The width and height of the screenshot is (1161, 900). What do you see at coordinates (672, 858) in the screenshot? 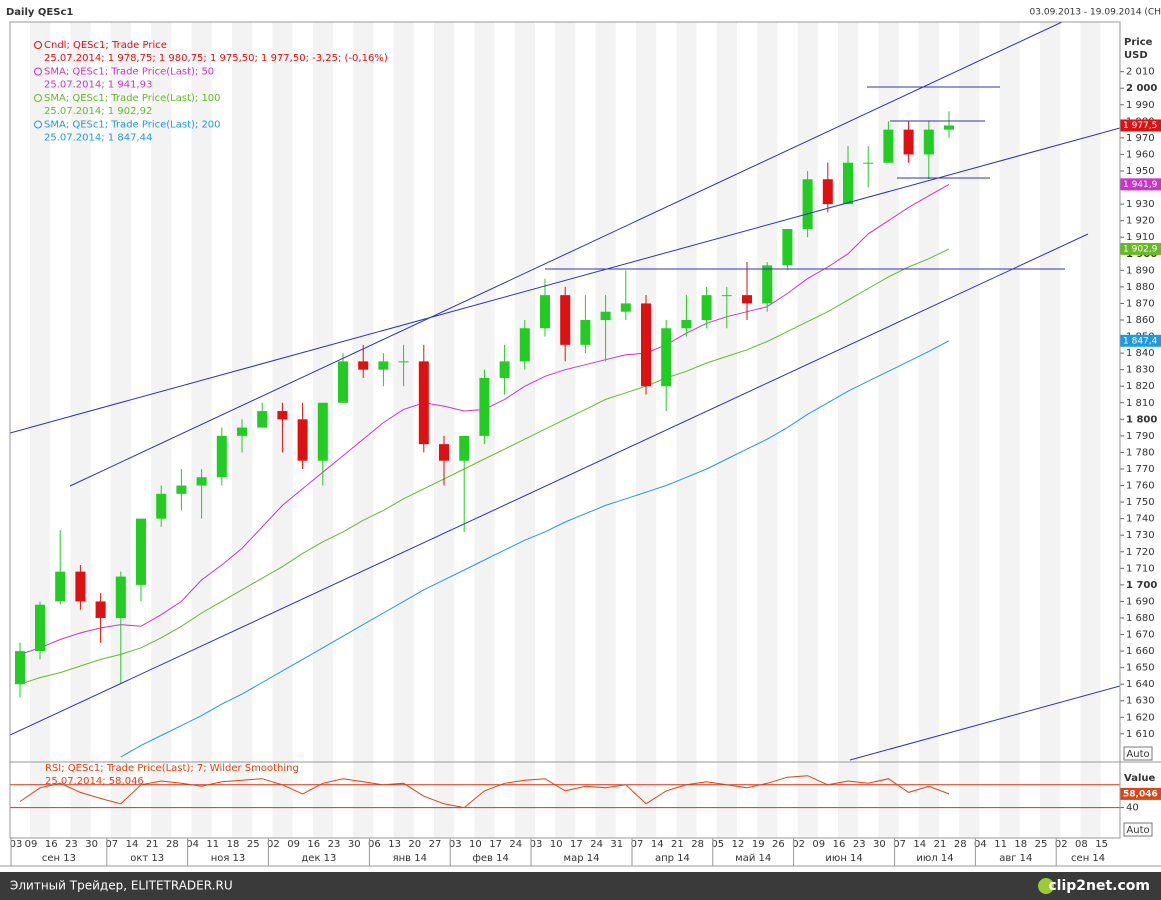
I see `month-label: апр 14` at bounding box center [672, 858].